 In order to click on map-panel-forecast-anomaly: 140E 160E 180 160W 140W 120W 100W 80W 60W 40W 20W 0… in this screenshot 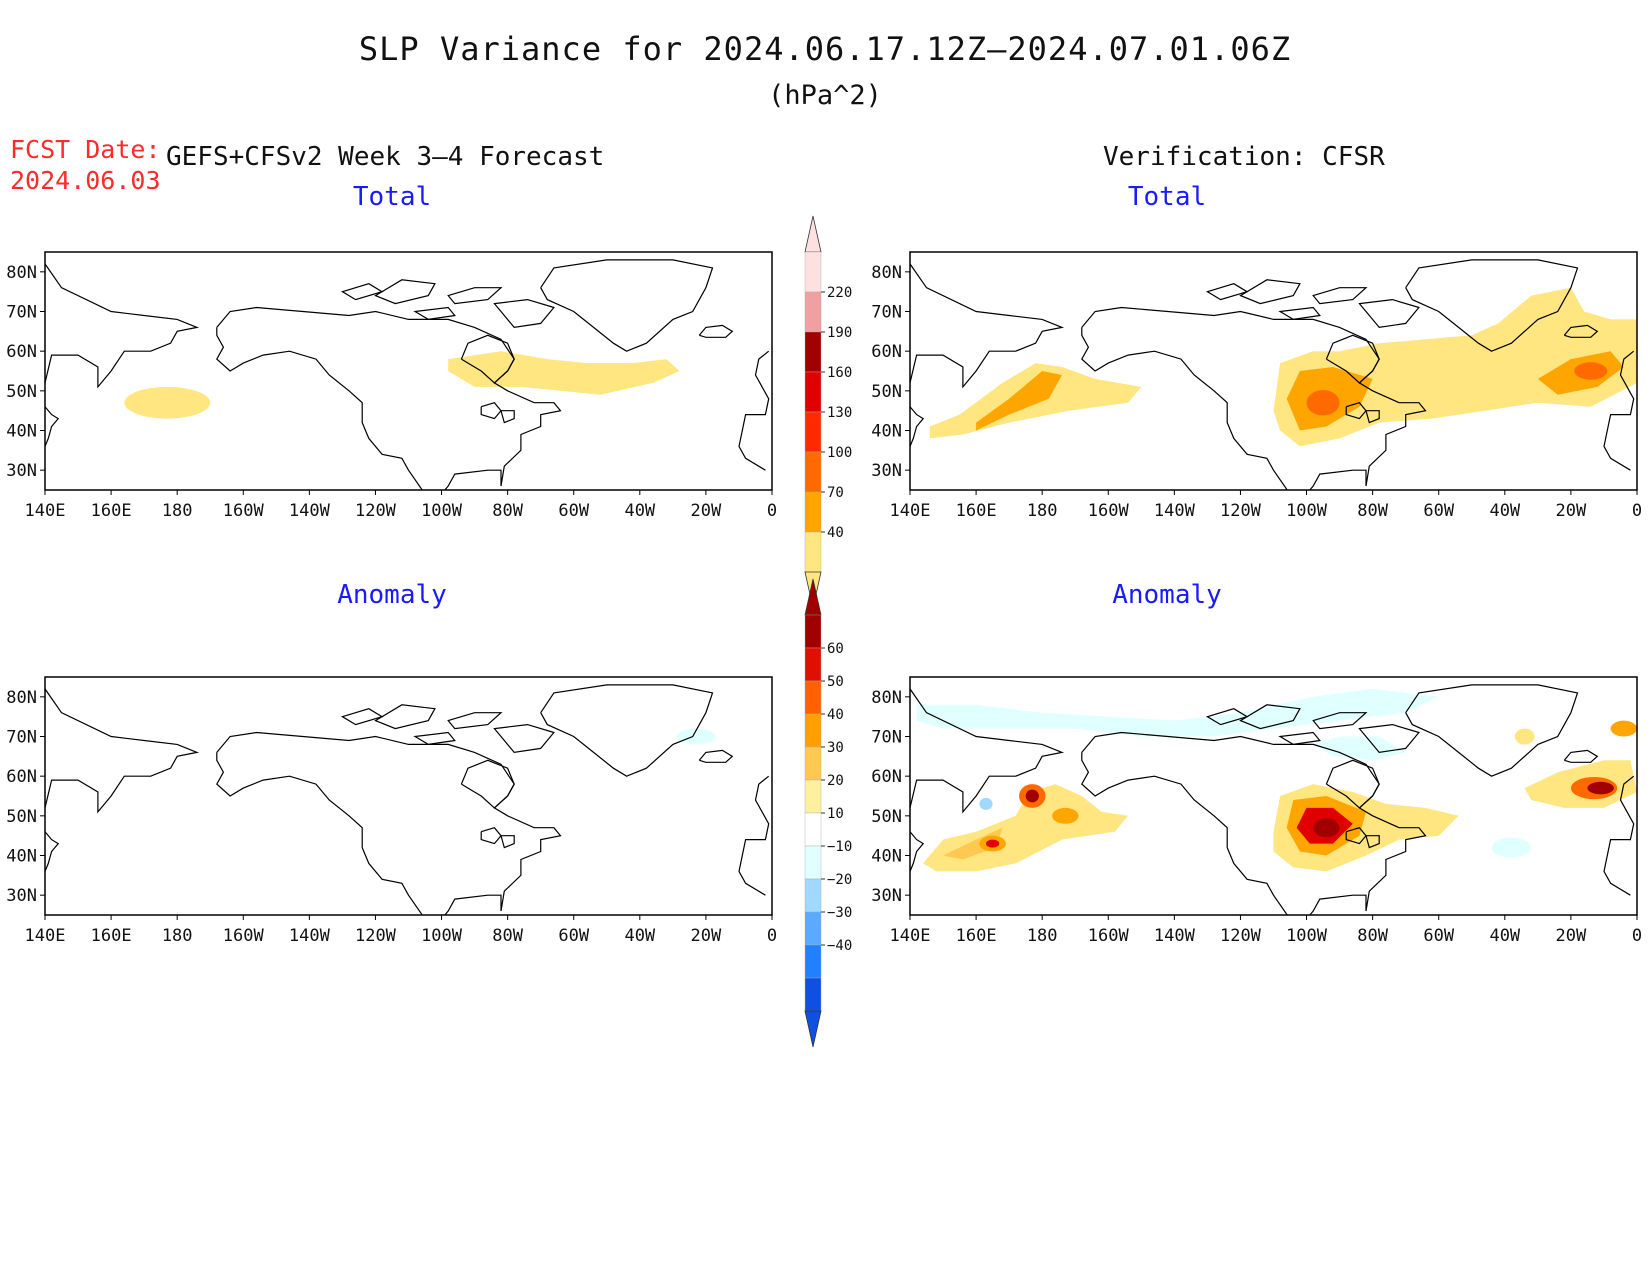, I will do `click(391, 811)`.